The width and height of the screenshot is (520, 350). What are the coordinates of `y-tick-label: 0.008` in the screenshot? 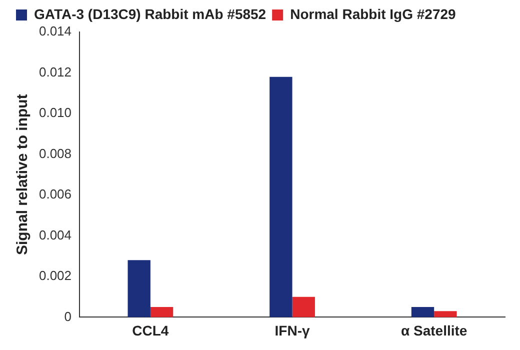 It's located at (55, 153).